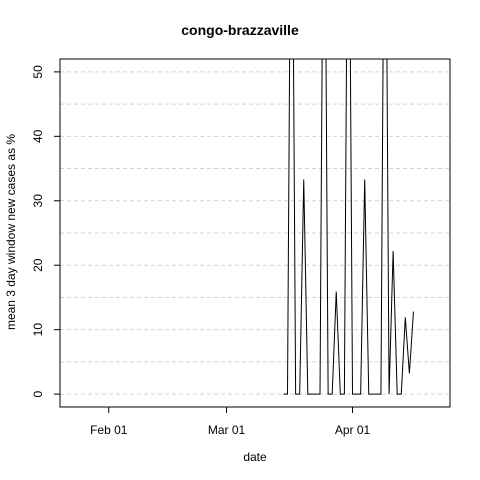 Image resolution: width=480 pixels, height=480 pixels. I want to click on x-tick-label: Apr 01, so click(353, 430).